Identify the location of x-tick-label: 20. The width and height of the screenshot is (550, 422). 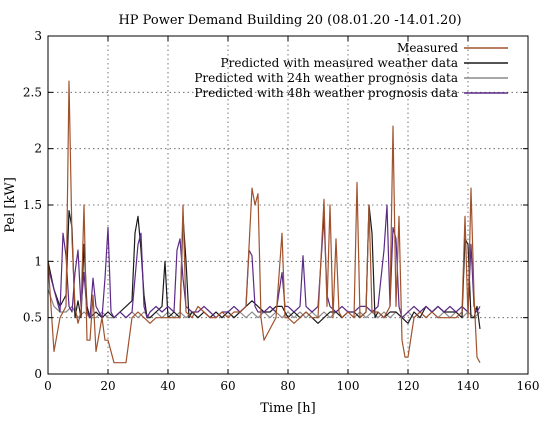
(107, 386).